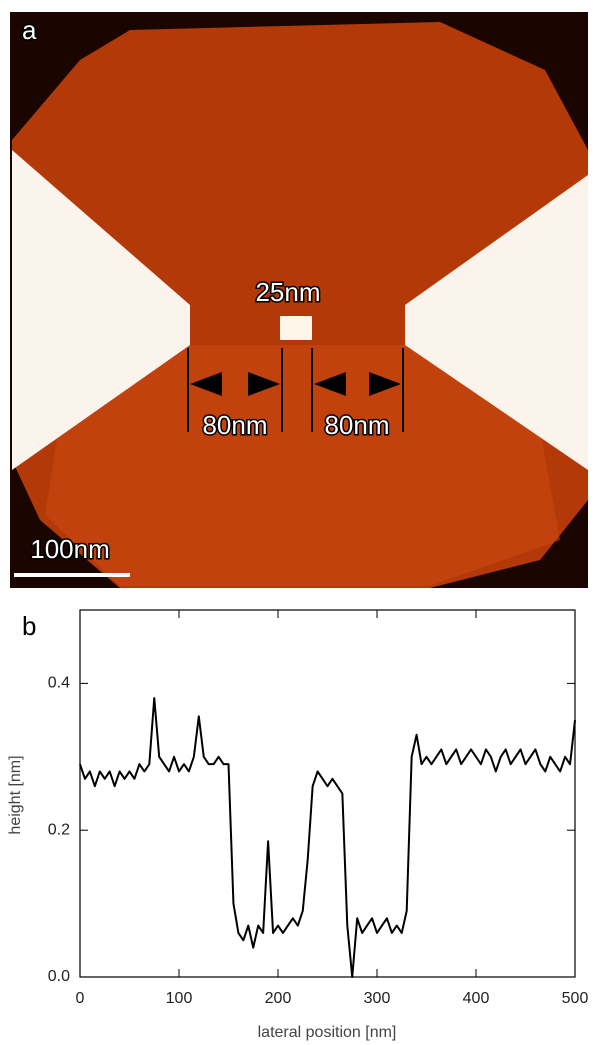 This screenshot has height=1045, width=597. I want to click on x-axis-label: lateral position [nm], so click(327, 1032).